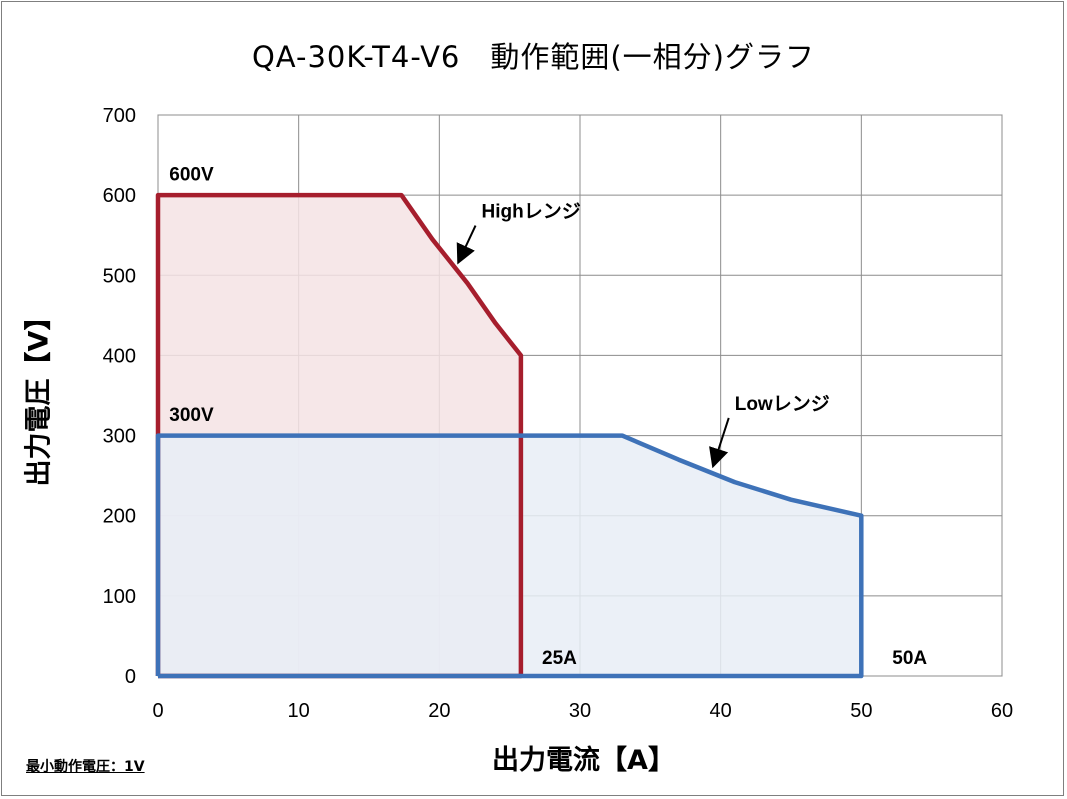 The image size is (1067, 799). I want to click on y-tick-label: 100, so click(119, 597).